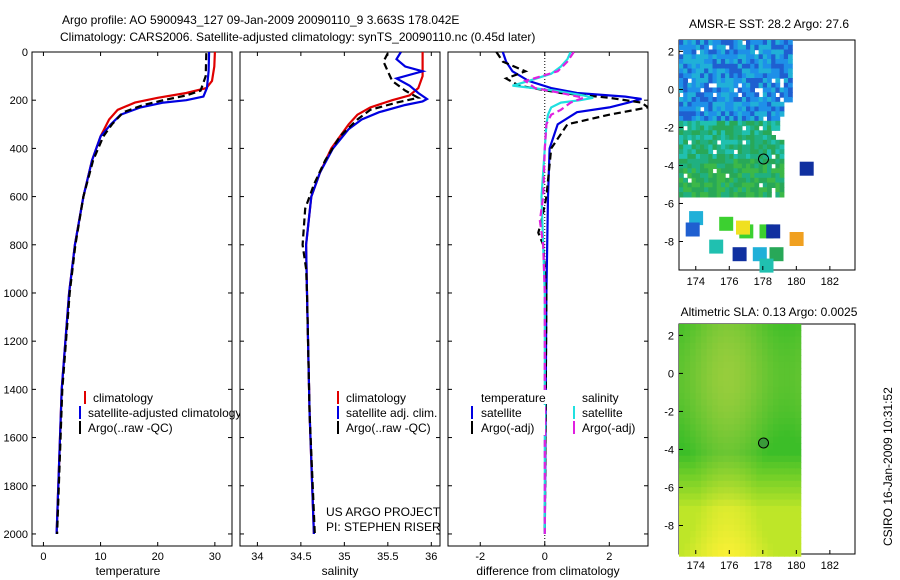  What do you see at coordinates (769, 24) in the screenshot?
I see `sst-map-title: AMSR-E SST: 28.2 Argo: 27.6` at bounding box center [769, 24].